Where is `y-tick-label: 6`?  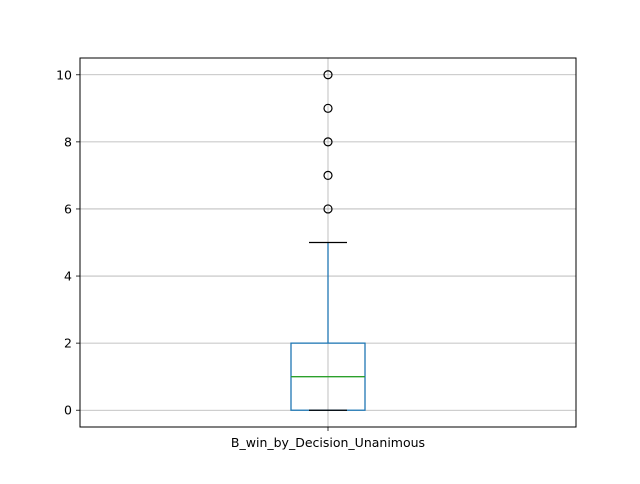 y-tick-label: 6 is located at coordinates (68, 208).